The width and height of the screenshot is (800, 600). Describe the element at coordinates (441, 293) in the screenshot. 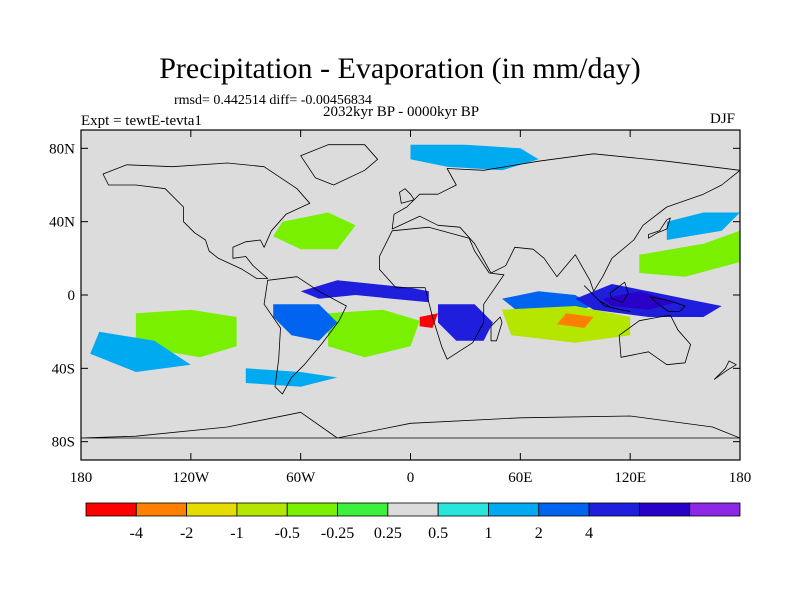

I see `coastline-africa` at that location.